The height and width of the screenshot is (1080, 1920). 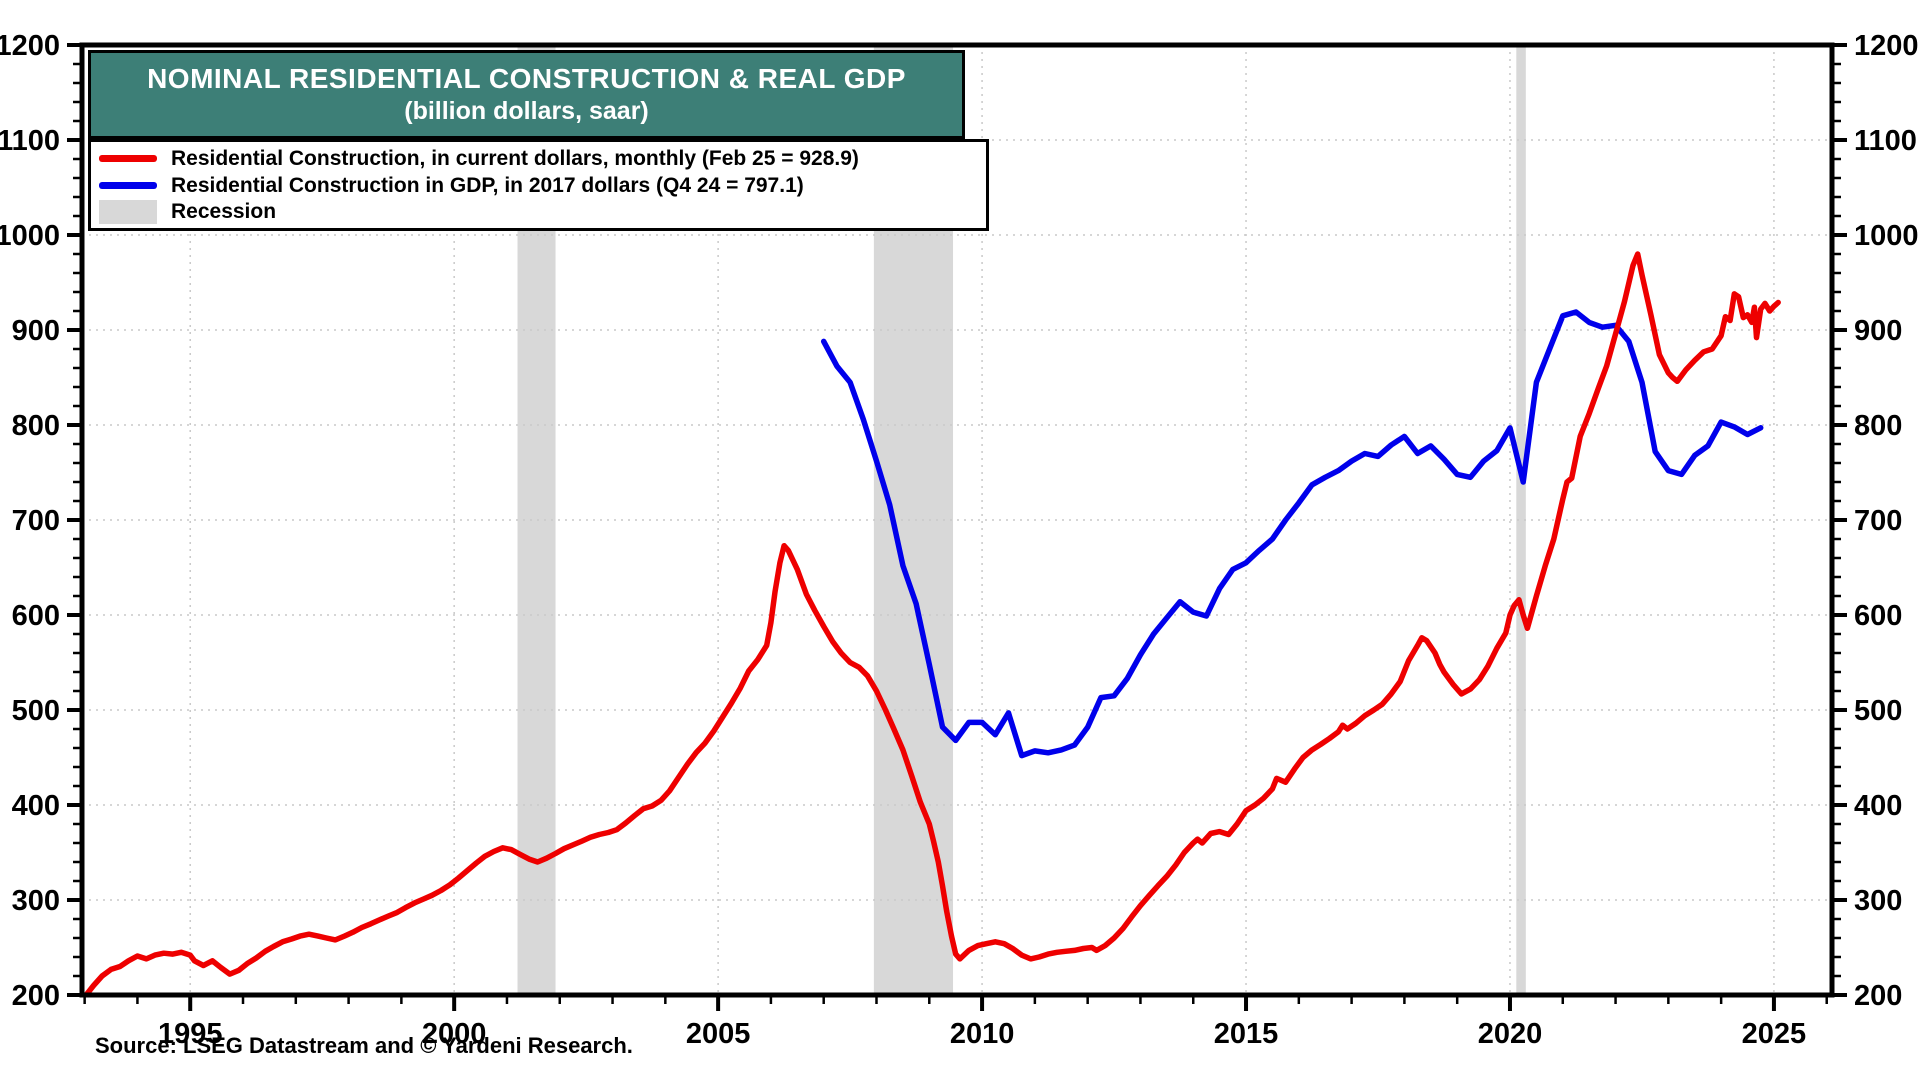 What do you see at coordinates (1246, 1034) in the screenshot?
I see `x-axis-label: 2015` at bounding box center [1246, 1034].